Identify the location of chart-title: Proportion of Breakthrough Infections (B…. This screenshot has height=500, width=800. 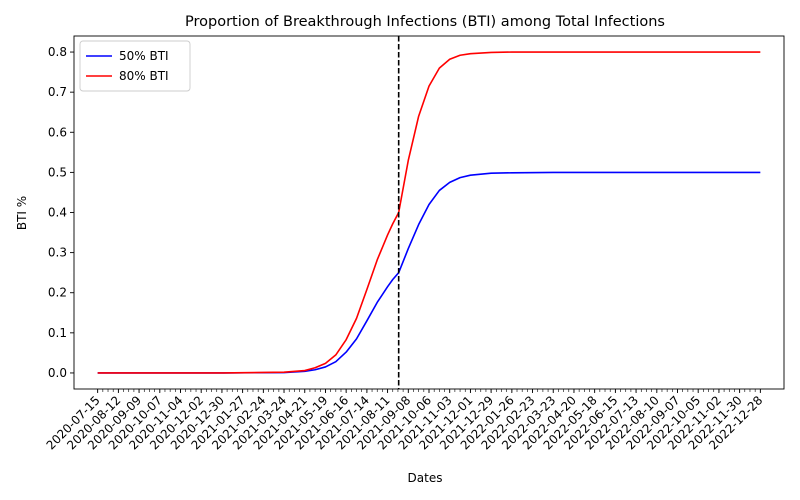
(425, 22).